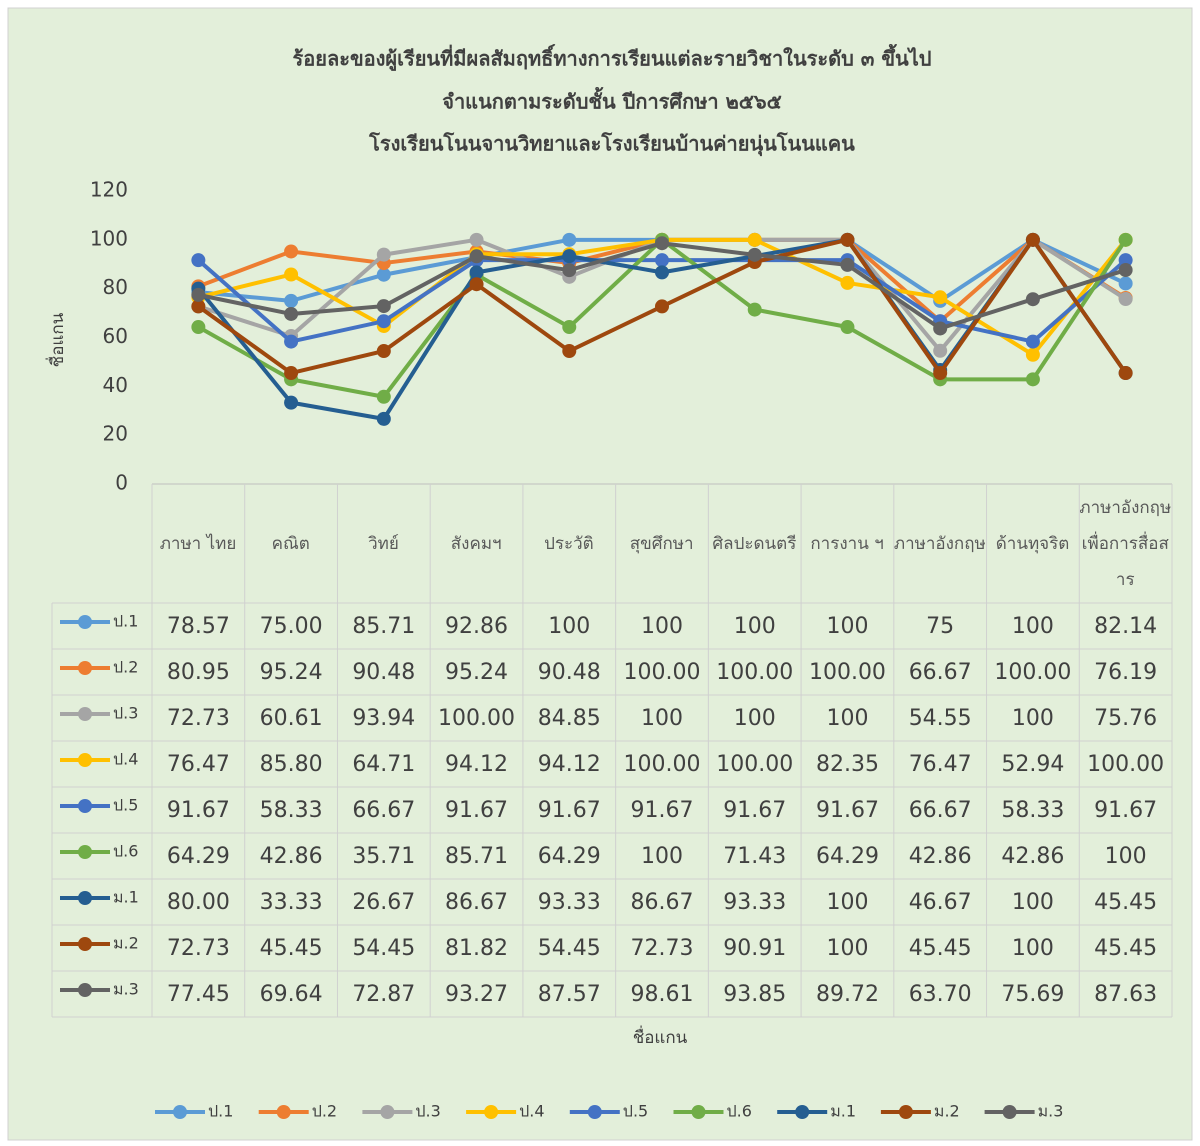 The image size is (1200, 1146). Describe the element at coordinates (115, 336) in the screenshot. I see `y-tick-label: 60` at that location.